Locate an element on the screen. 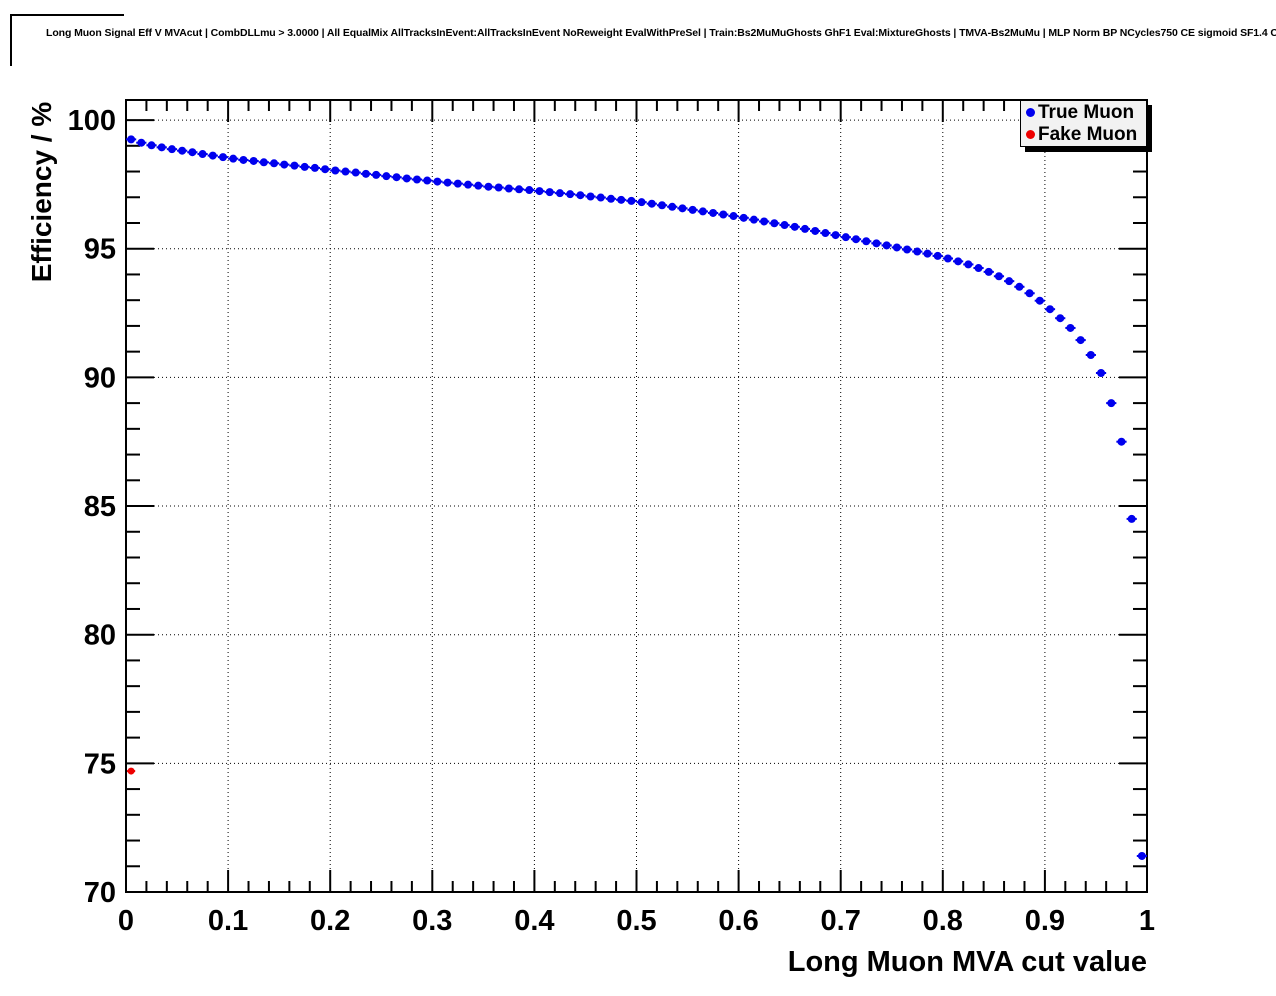 Image resolution: width=1276 pixels, height=996 pixels. x-tick-label: 0.6 is located at coordinates (738, 921).